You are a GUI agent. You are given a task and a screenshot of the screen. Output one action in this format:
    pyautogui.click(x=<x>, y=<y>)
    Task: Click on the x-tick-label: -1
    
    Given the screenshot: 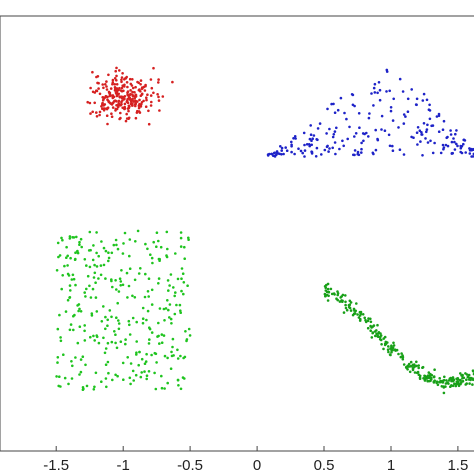 What is the action you would take?
    pyautogui.click(x=123, y=465)
    